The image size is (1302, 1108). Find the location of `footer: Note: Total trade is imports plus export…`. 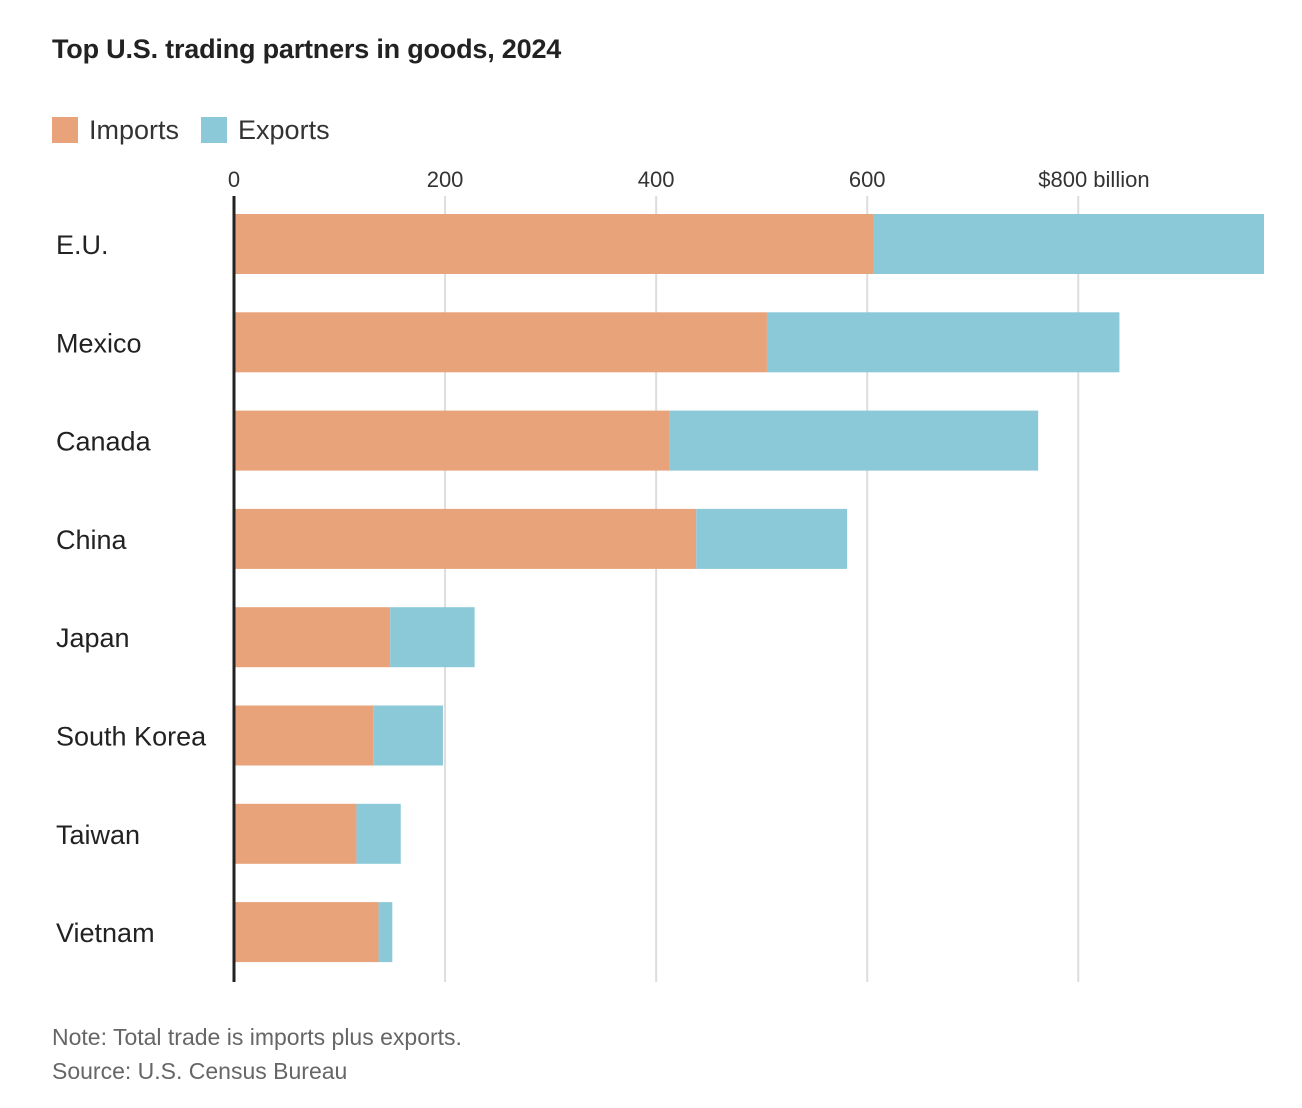

footer: Note: Total trade is imports plus export… is located at coordinates (257, 1054).